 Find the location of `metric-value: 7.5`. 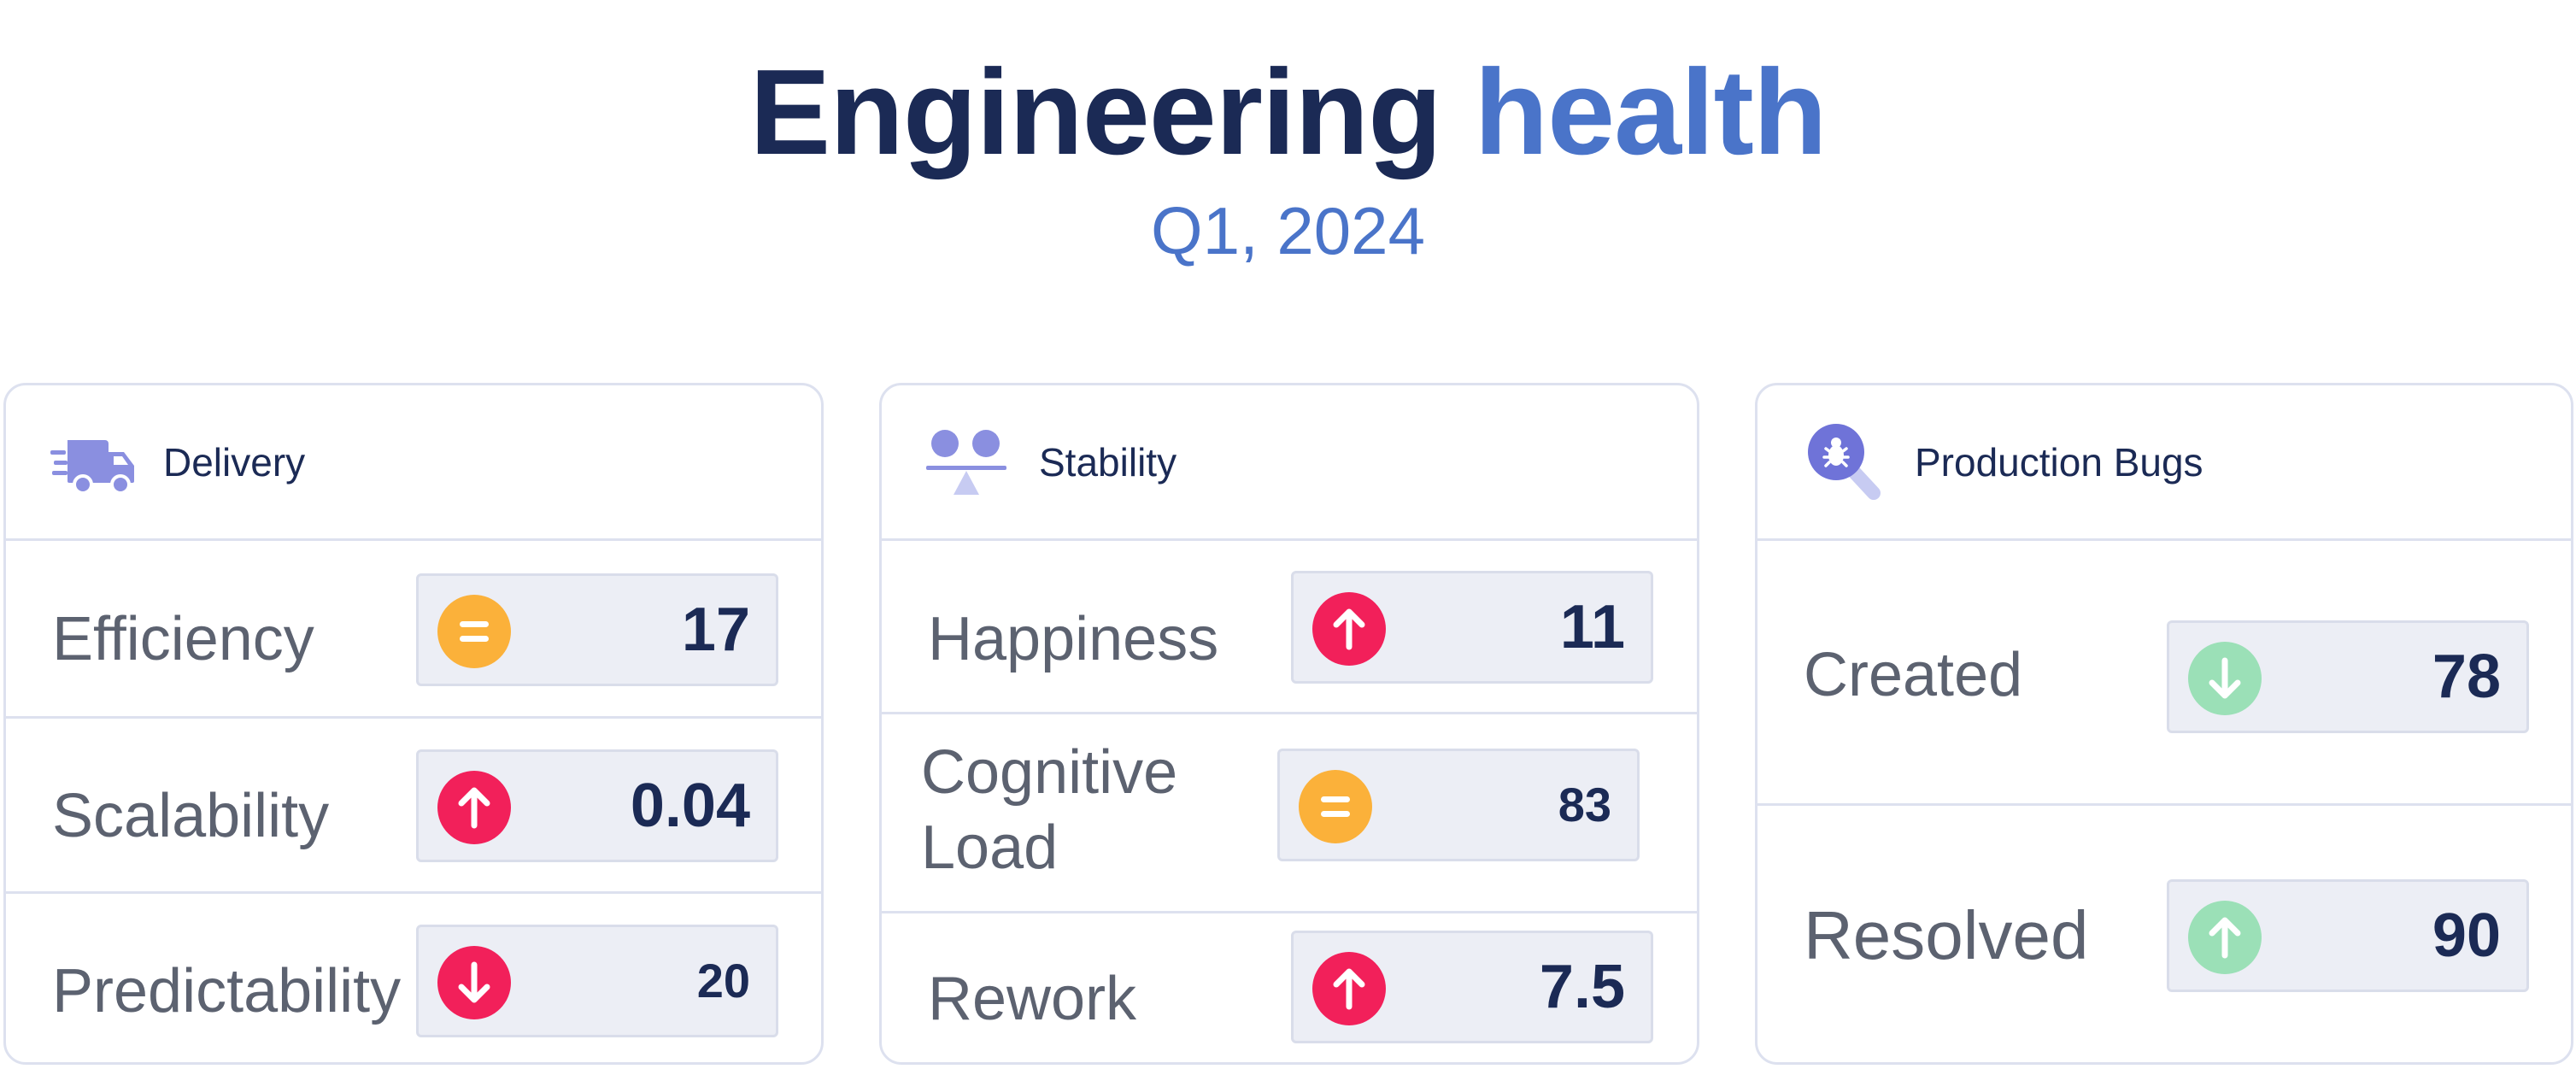

metric-value: 7.5 is located at coordinates (1582, 987).